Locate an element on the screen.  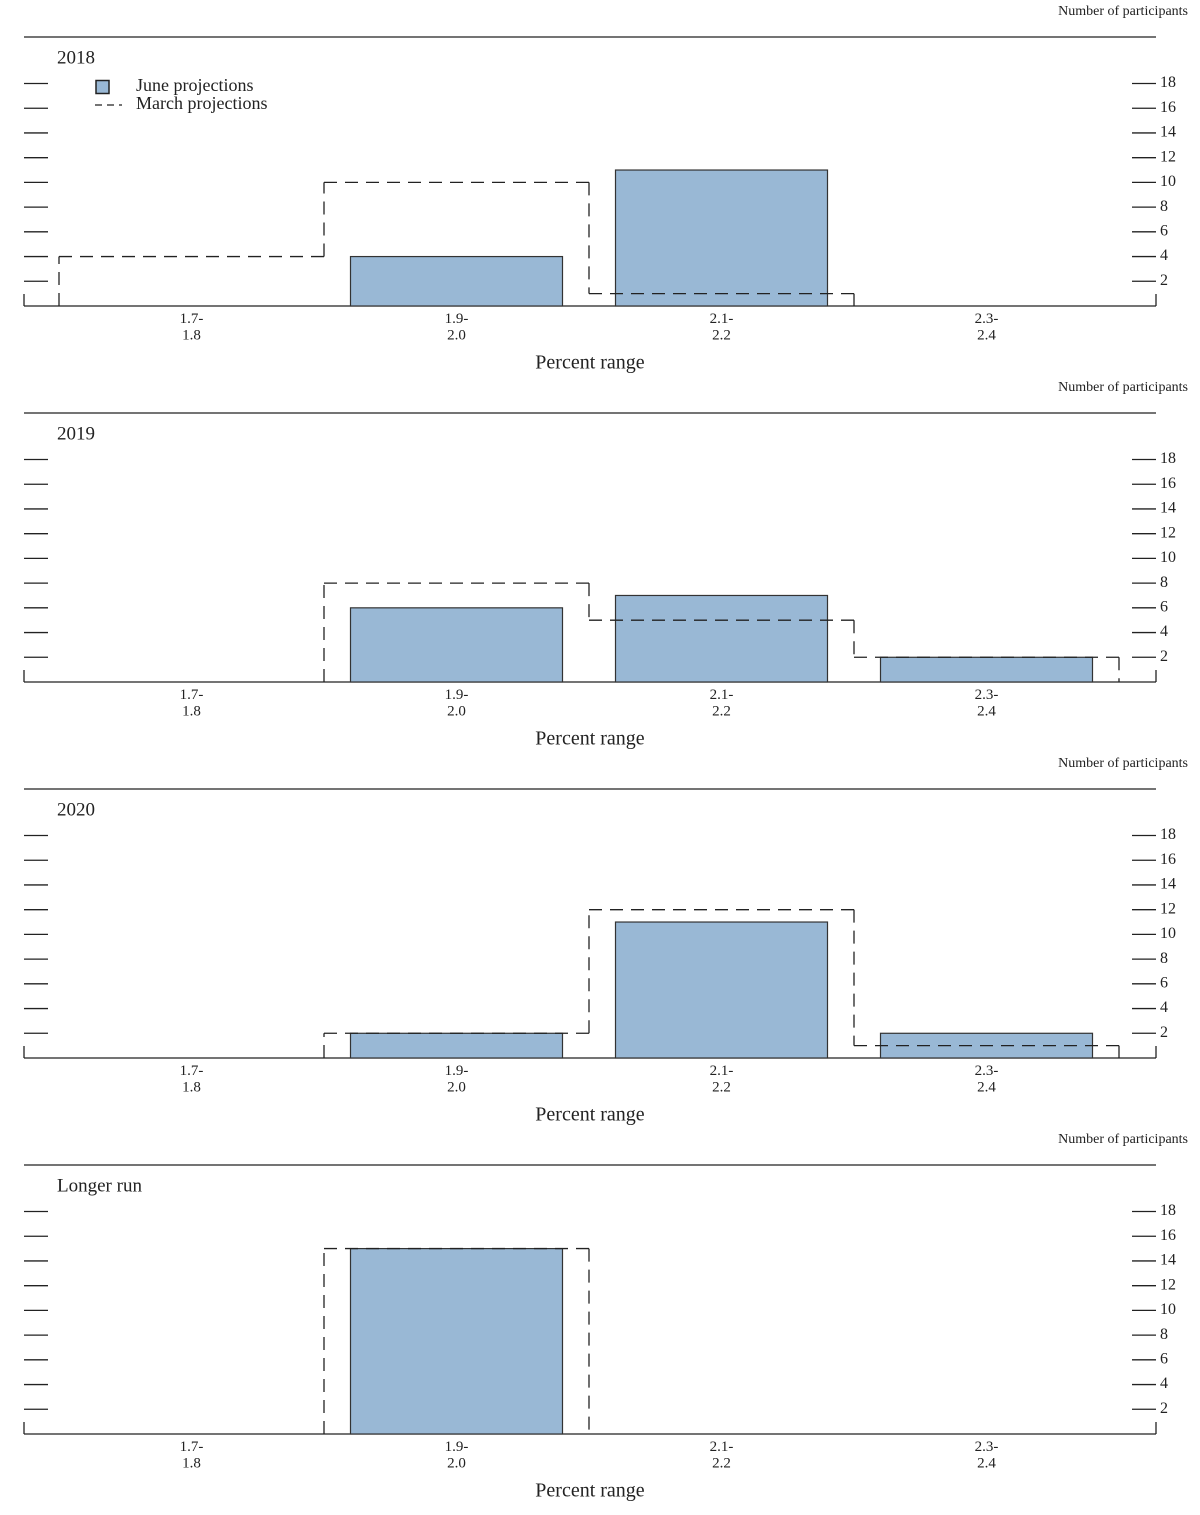
legend-label: June projections is located at coordinates (194, 85).